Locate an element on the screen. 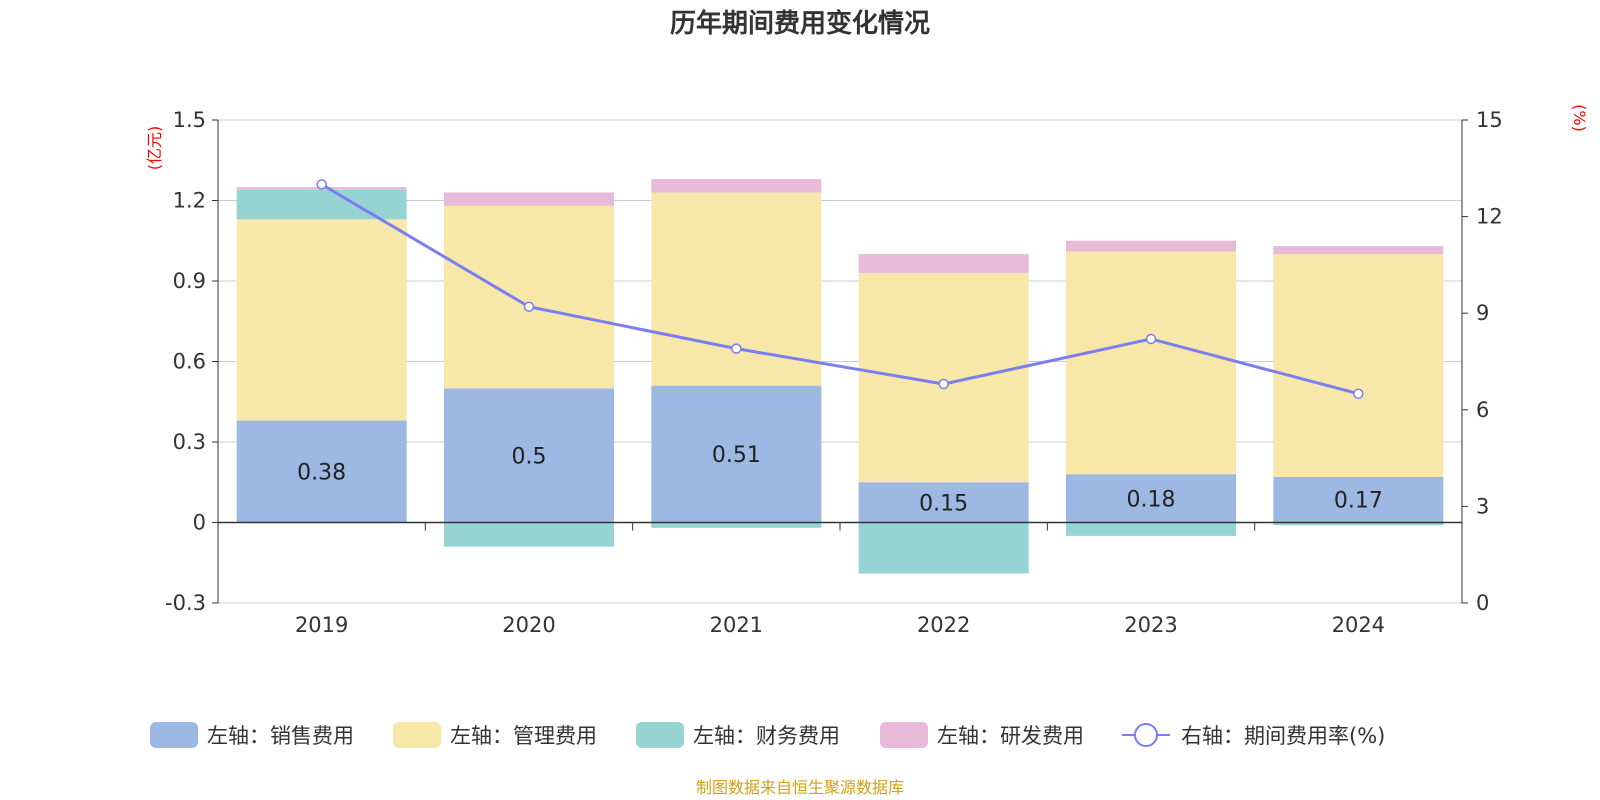 The width and height of the screenshot is (1600, 800). bar-value-label: 0.18 is located at coordinates (1151, 499).